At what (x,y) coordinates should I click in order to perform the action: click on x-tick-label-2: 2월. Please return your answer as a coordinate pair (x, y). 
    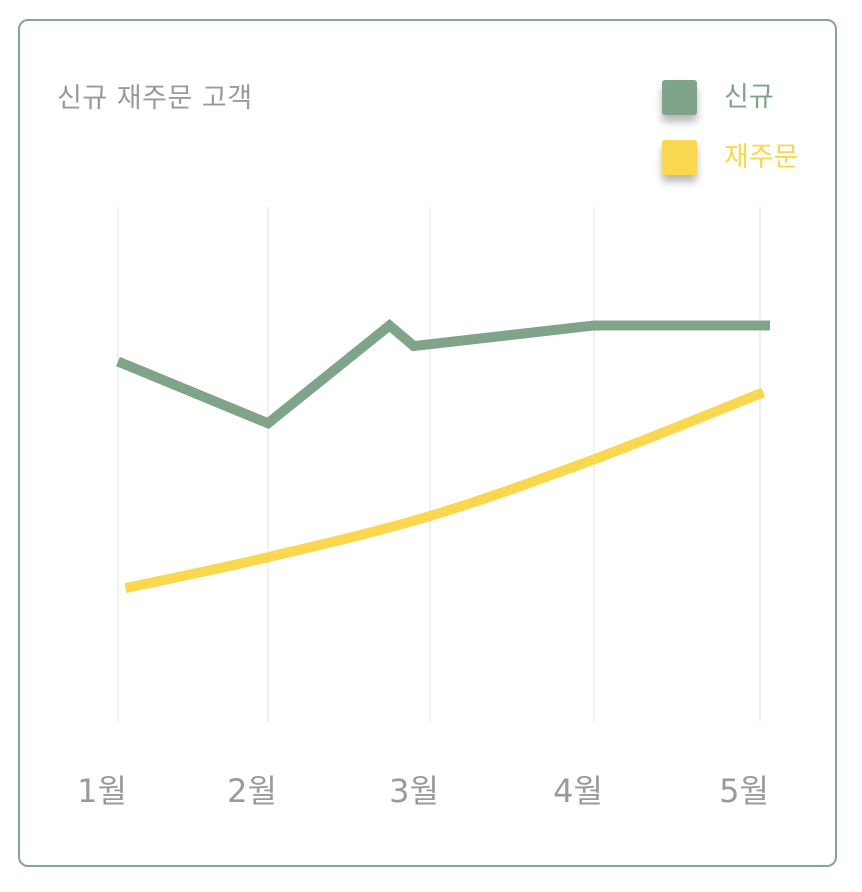
    Looking at the image, I should click on (252, 791).